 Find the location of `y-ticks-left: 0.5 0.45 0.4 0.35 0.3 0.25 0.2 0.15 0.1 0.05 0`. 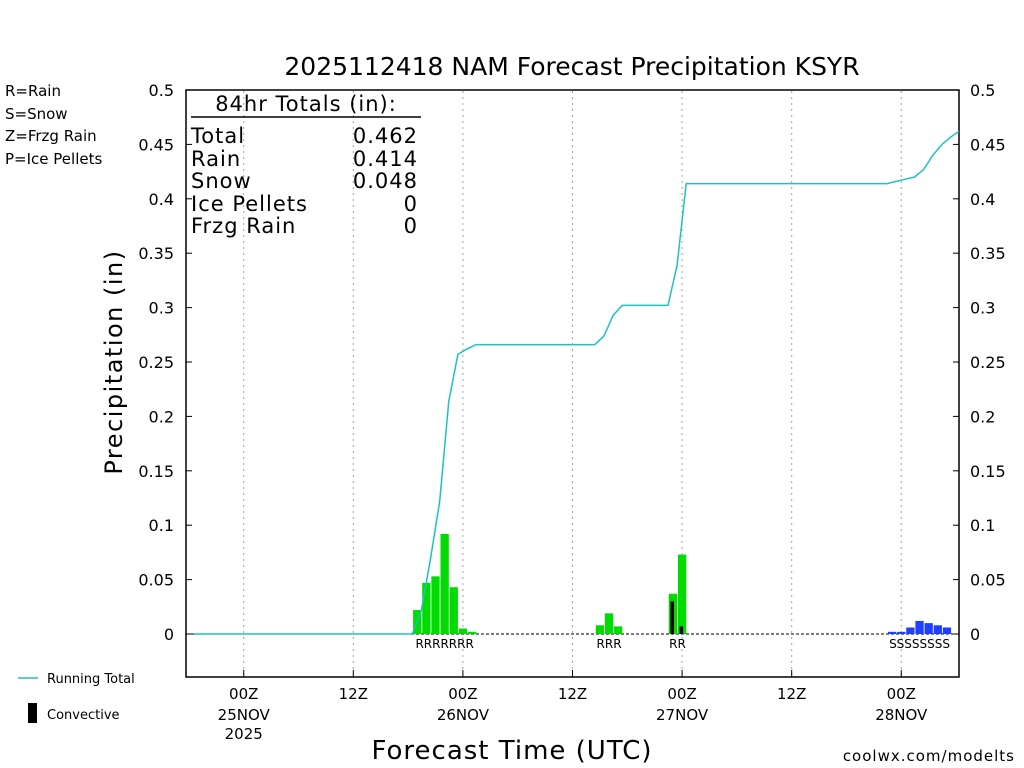

y-ticks-left: 0.5 0.45 0.4 0.35 0.3 0.25 0.2 0.15 0.1 0.05 0 is located at coordinates (165, 362).